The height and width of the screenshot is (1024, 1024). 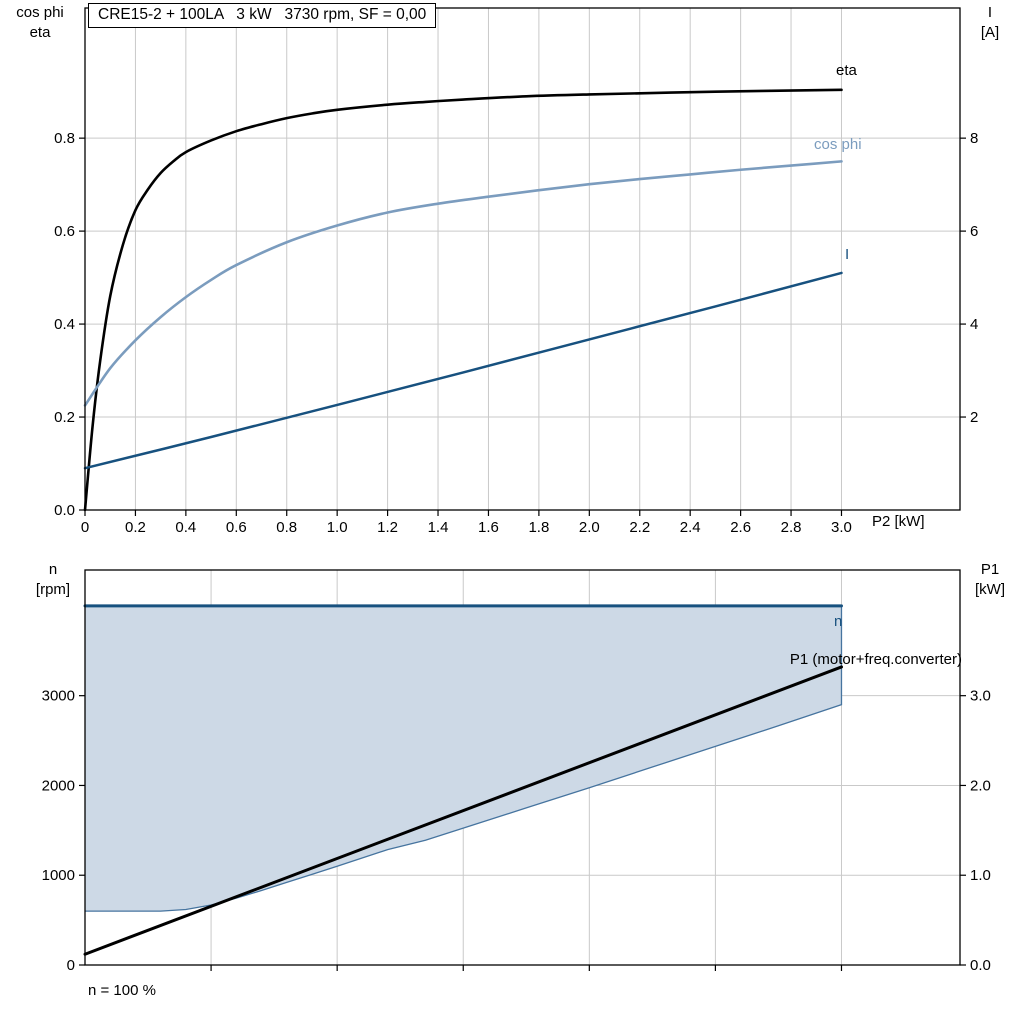 I want to click on left-axis-label-rpm: [rpm], so click(x=53, y=589).